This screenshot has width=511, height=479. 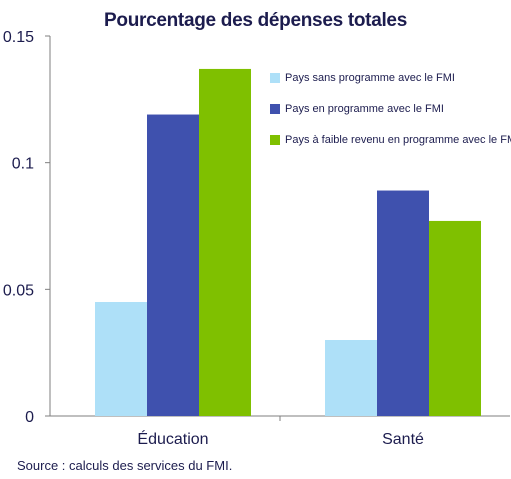 What do you see at coordinates (255, 20) in the screenshot?
I see `chart-title: Pourcentage des dépenses totales` at bounding box center [255, 20].